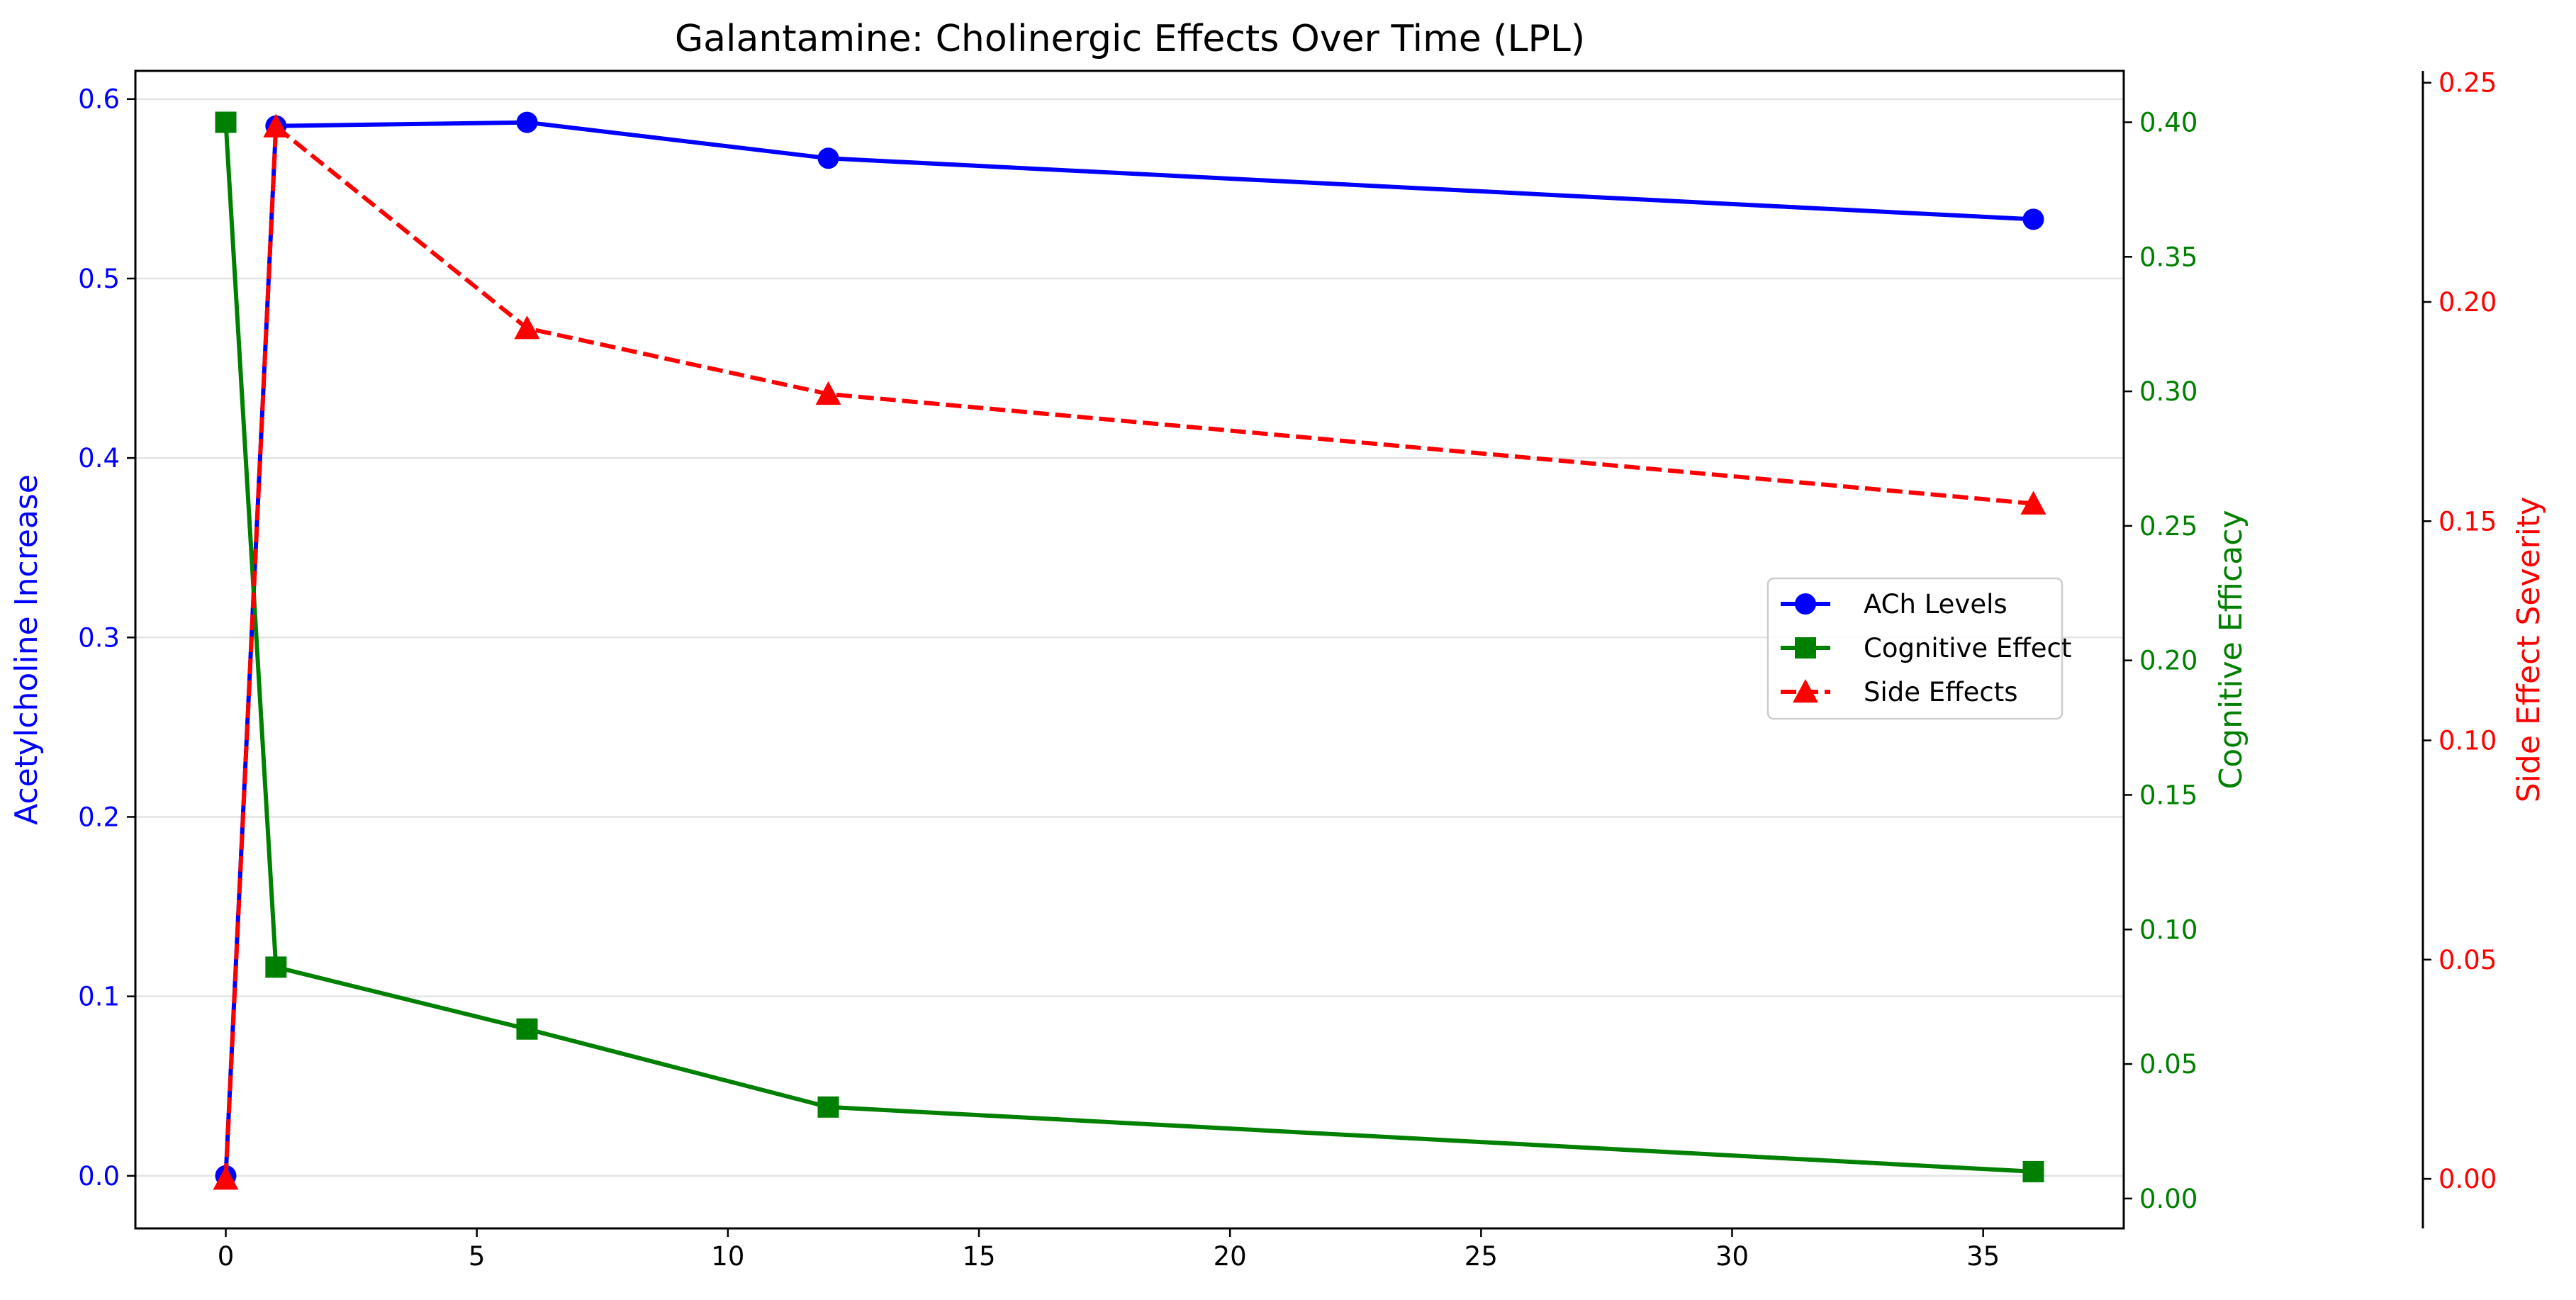  Describe the element at coordinates (226, 1256) in the screenshot. I see `x-tick-label: 0` at that location.